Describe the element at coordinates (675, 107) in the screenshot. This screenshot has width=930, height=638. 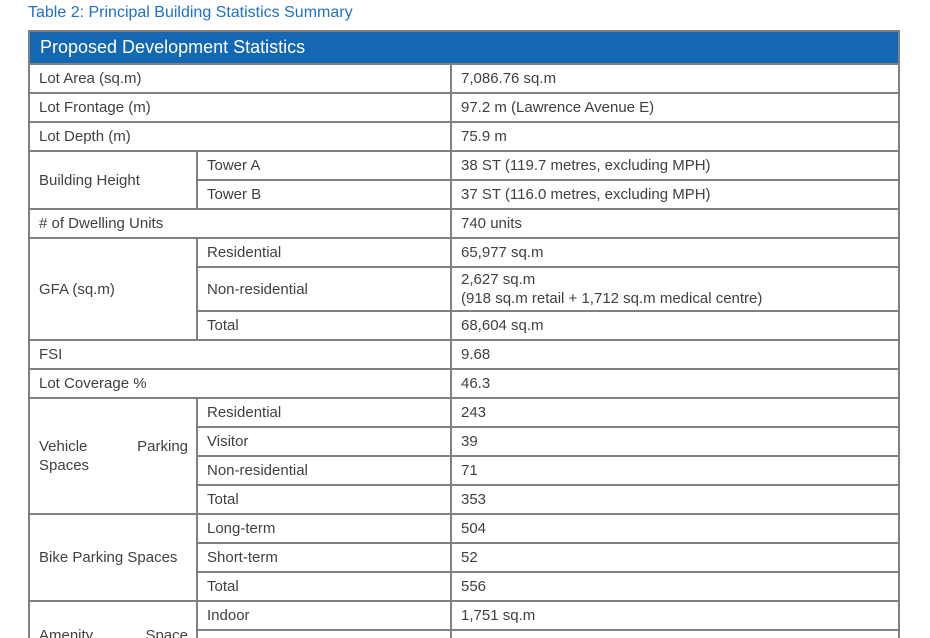
I see `row-value-lot-frontage: 97.2 m (Lawrence Avenue E)` at that location.